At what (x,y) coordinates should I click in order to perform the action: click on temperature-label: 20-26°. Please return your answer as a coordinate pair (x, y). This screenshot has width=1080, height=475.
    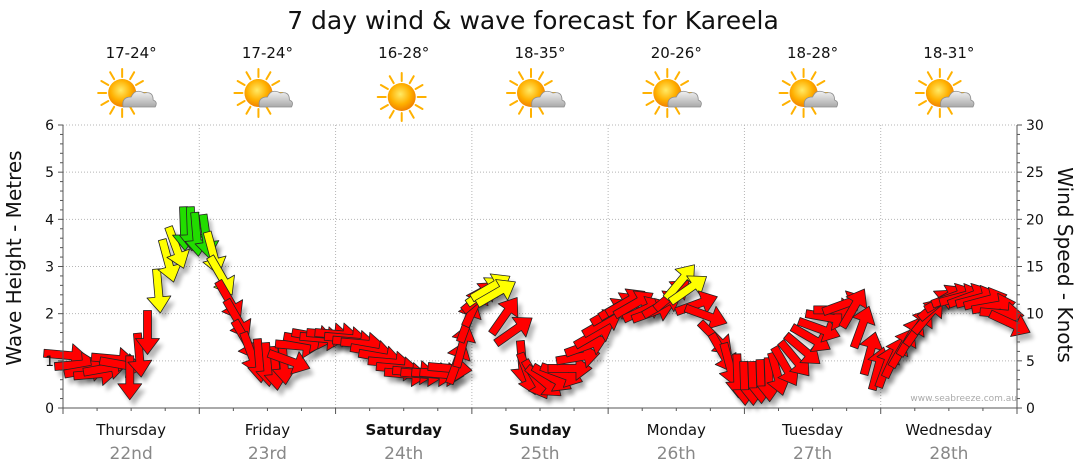
    Looking at the image, I should click on (676, 53).